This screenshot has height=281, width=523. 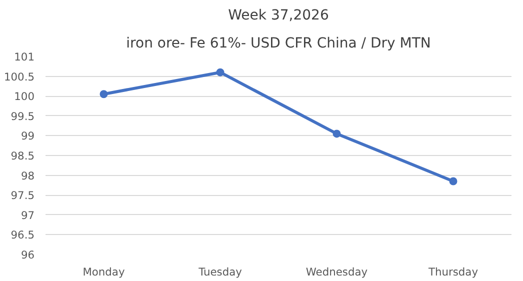 What do you see at coordinates (278, 16) in the screenshot?
I see `chart-title: Week 37,2026` at bounding box center [278, 16].